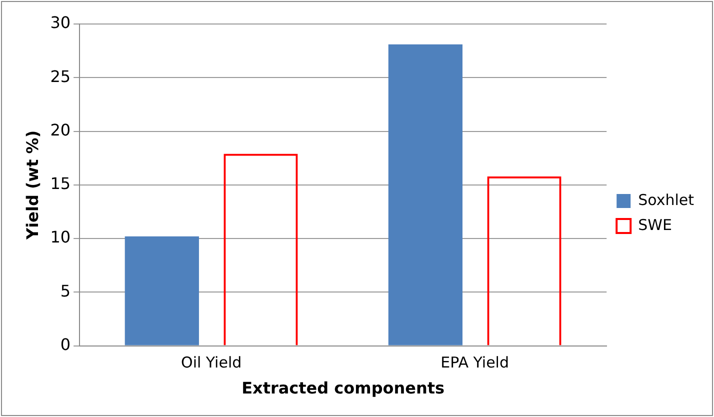 This screenshot has width=714, height=417. Describe the element at coordinates (60, 22) in the screenshot. I see `y-tick-label: 30` at that location.